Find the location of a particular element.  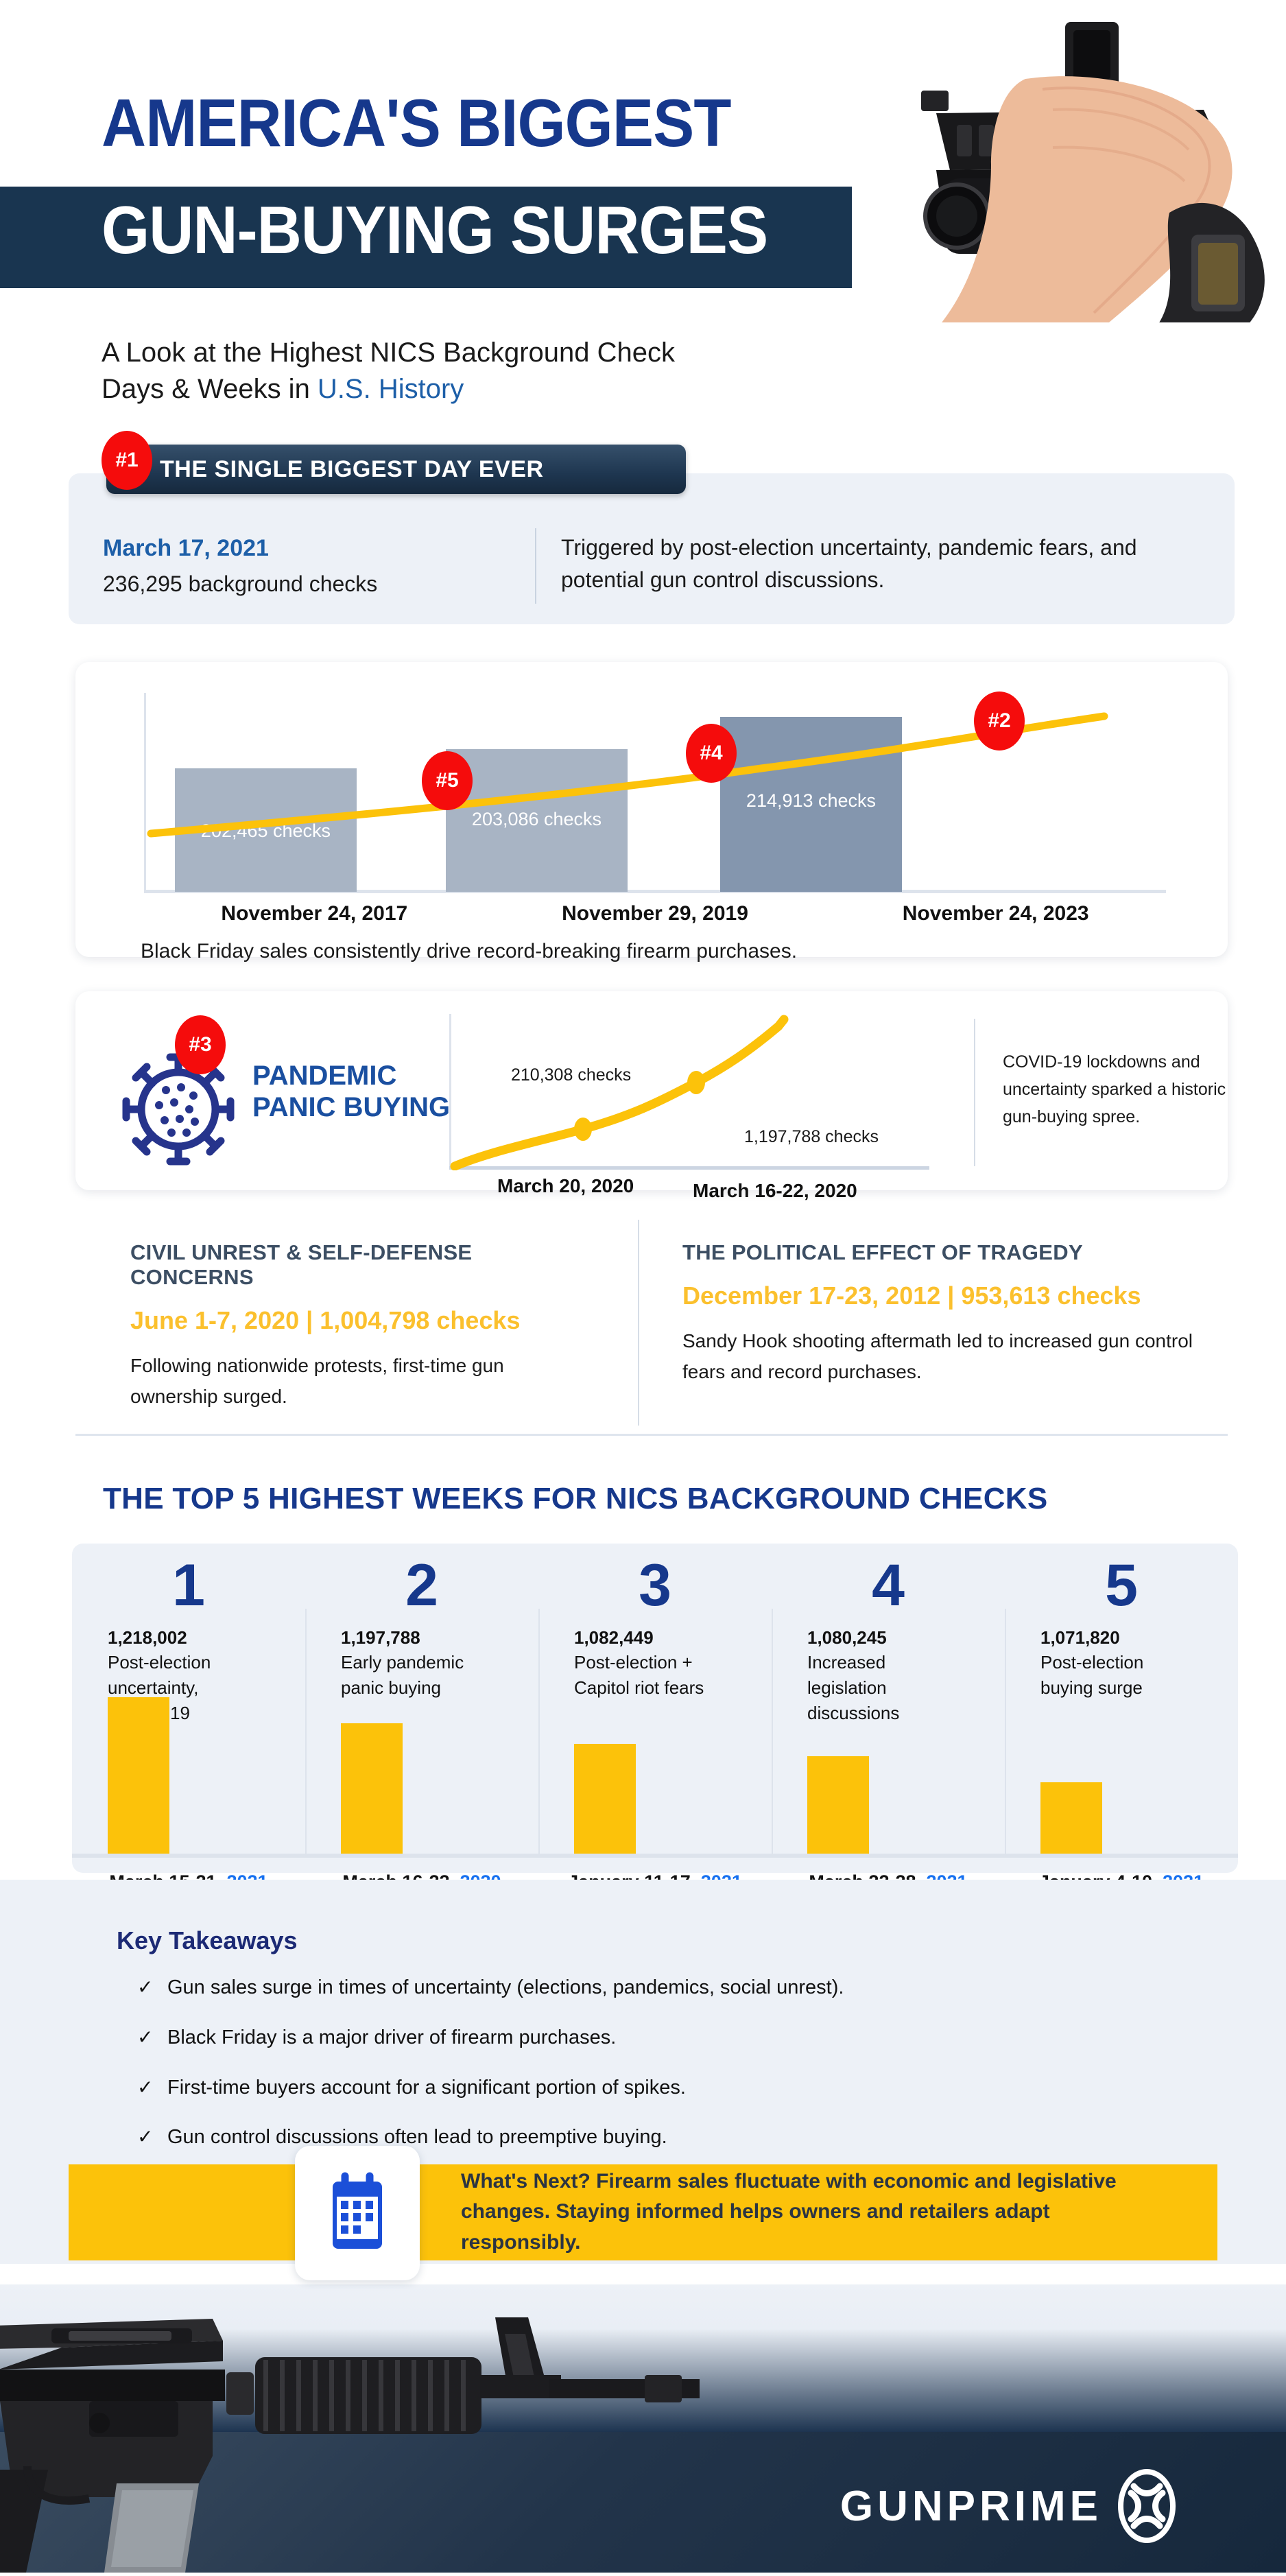

rank-badge-3: #3 is located at coordinates (200, 1044).